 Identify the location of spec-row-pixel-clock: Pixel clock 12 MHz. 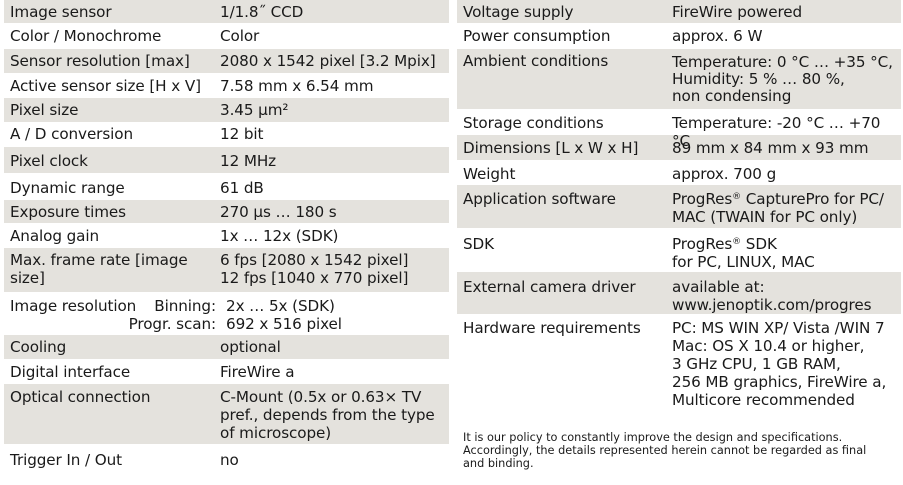
(226, 160).